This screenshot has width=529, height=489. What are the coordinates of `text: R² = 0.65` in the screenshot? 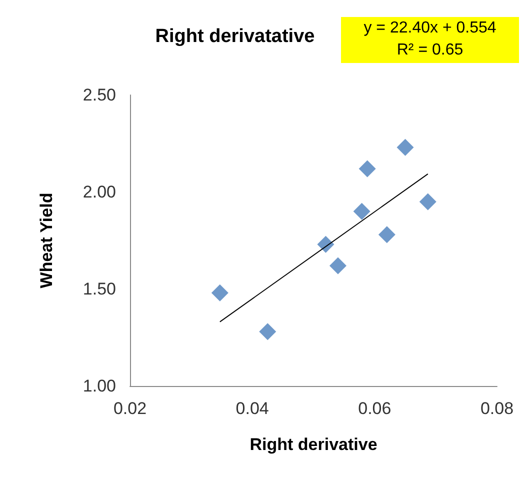 It's located at (430, 50).